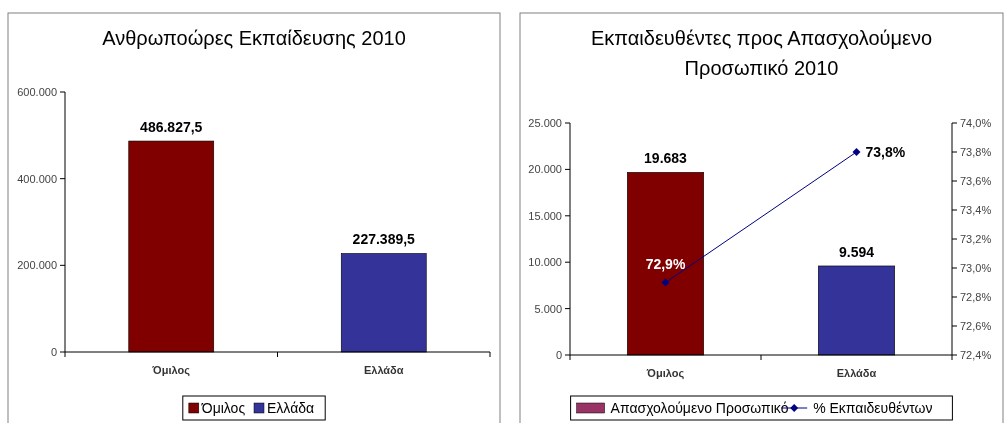  Describe the element at coordinates (873, 408) in the screenshot. I see `legend-label: % Εκπαιδευθέντων` at that location.